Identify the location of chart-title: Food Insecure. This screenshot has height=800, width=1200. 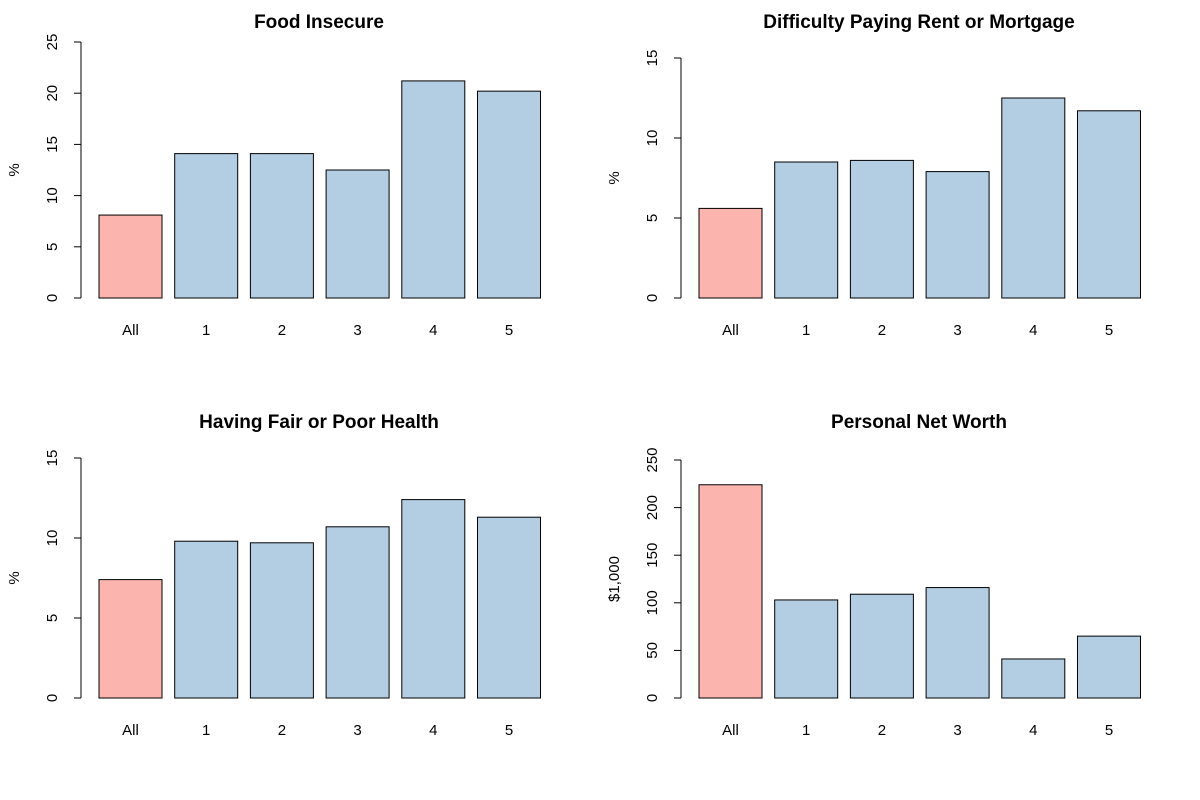
(319, 22).